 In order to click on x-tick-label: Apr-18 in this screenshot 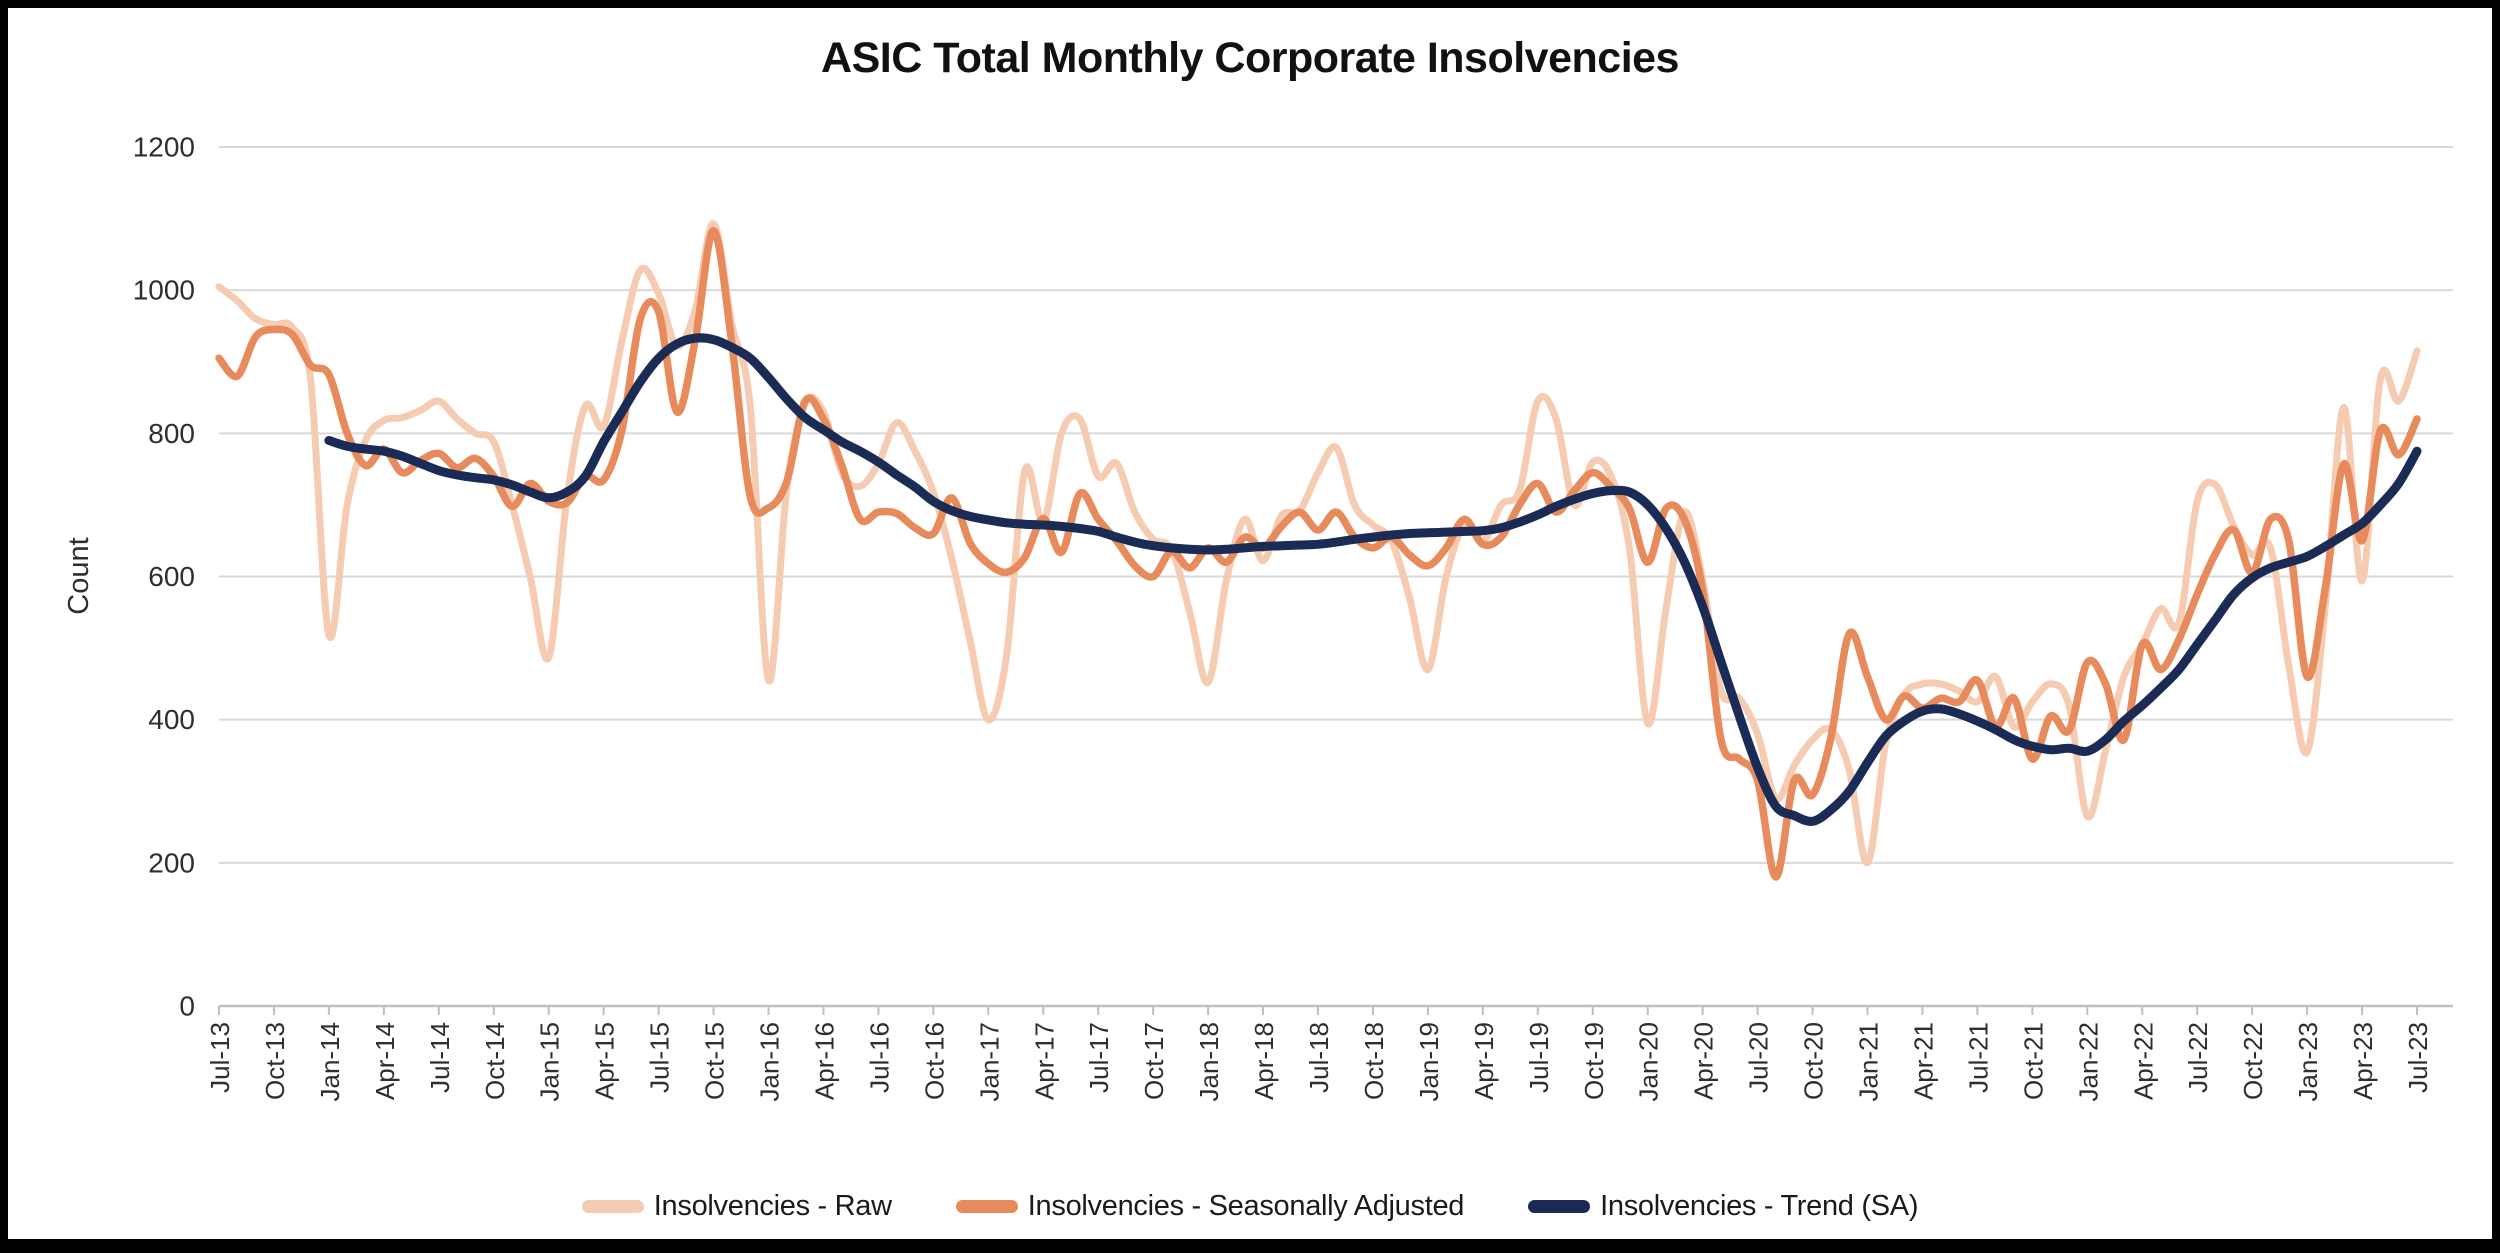, I will do `click(1264, 1061)`.